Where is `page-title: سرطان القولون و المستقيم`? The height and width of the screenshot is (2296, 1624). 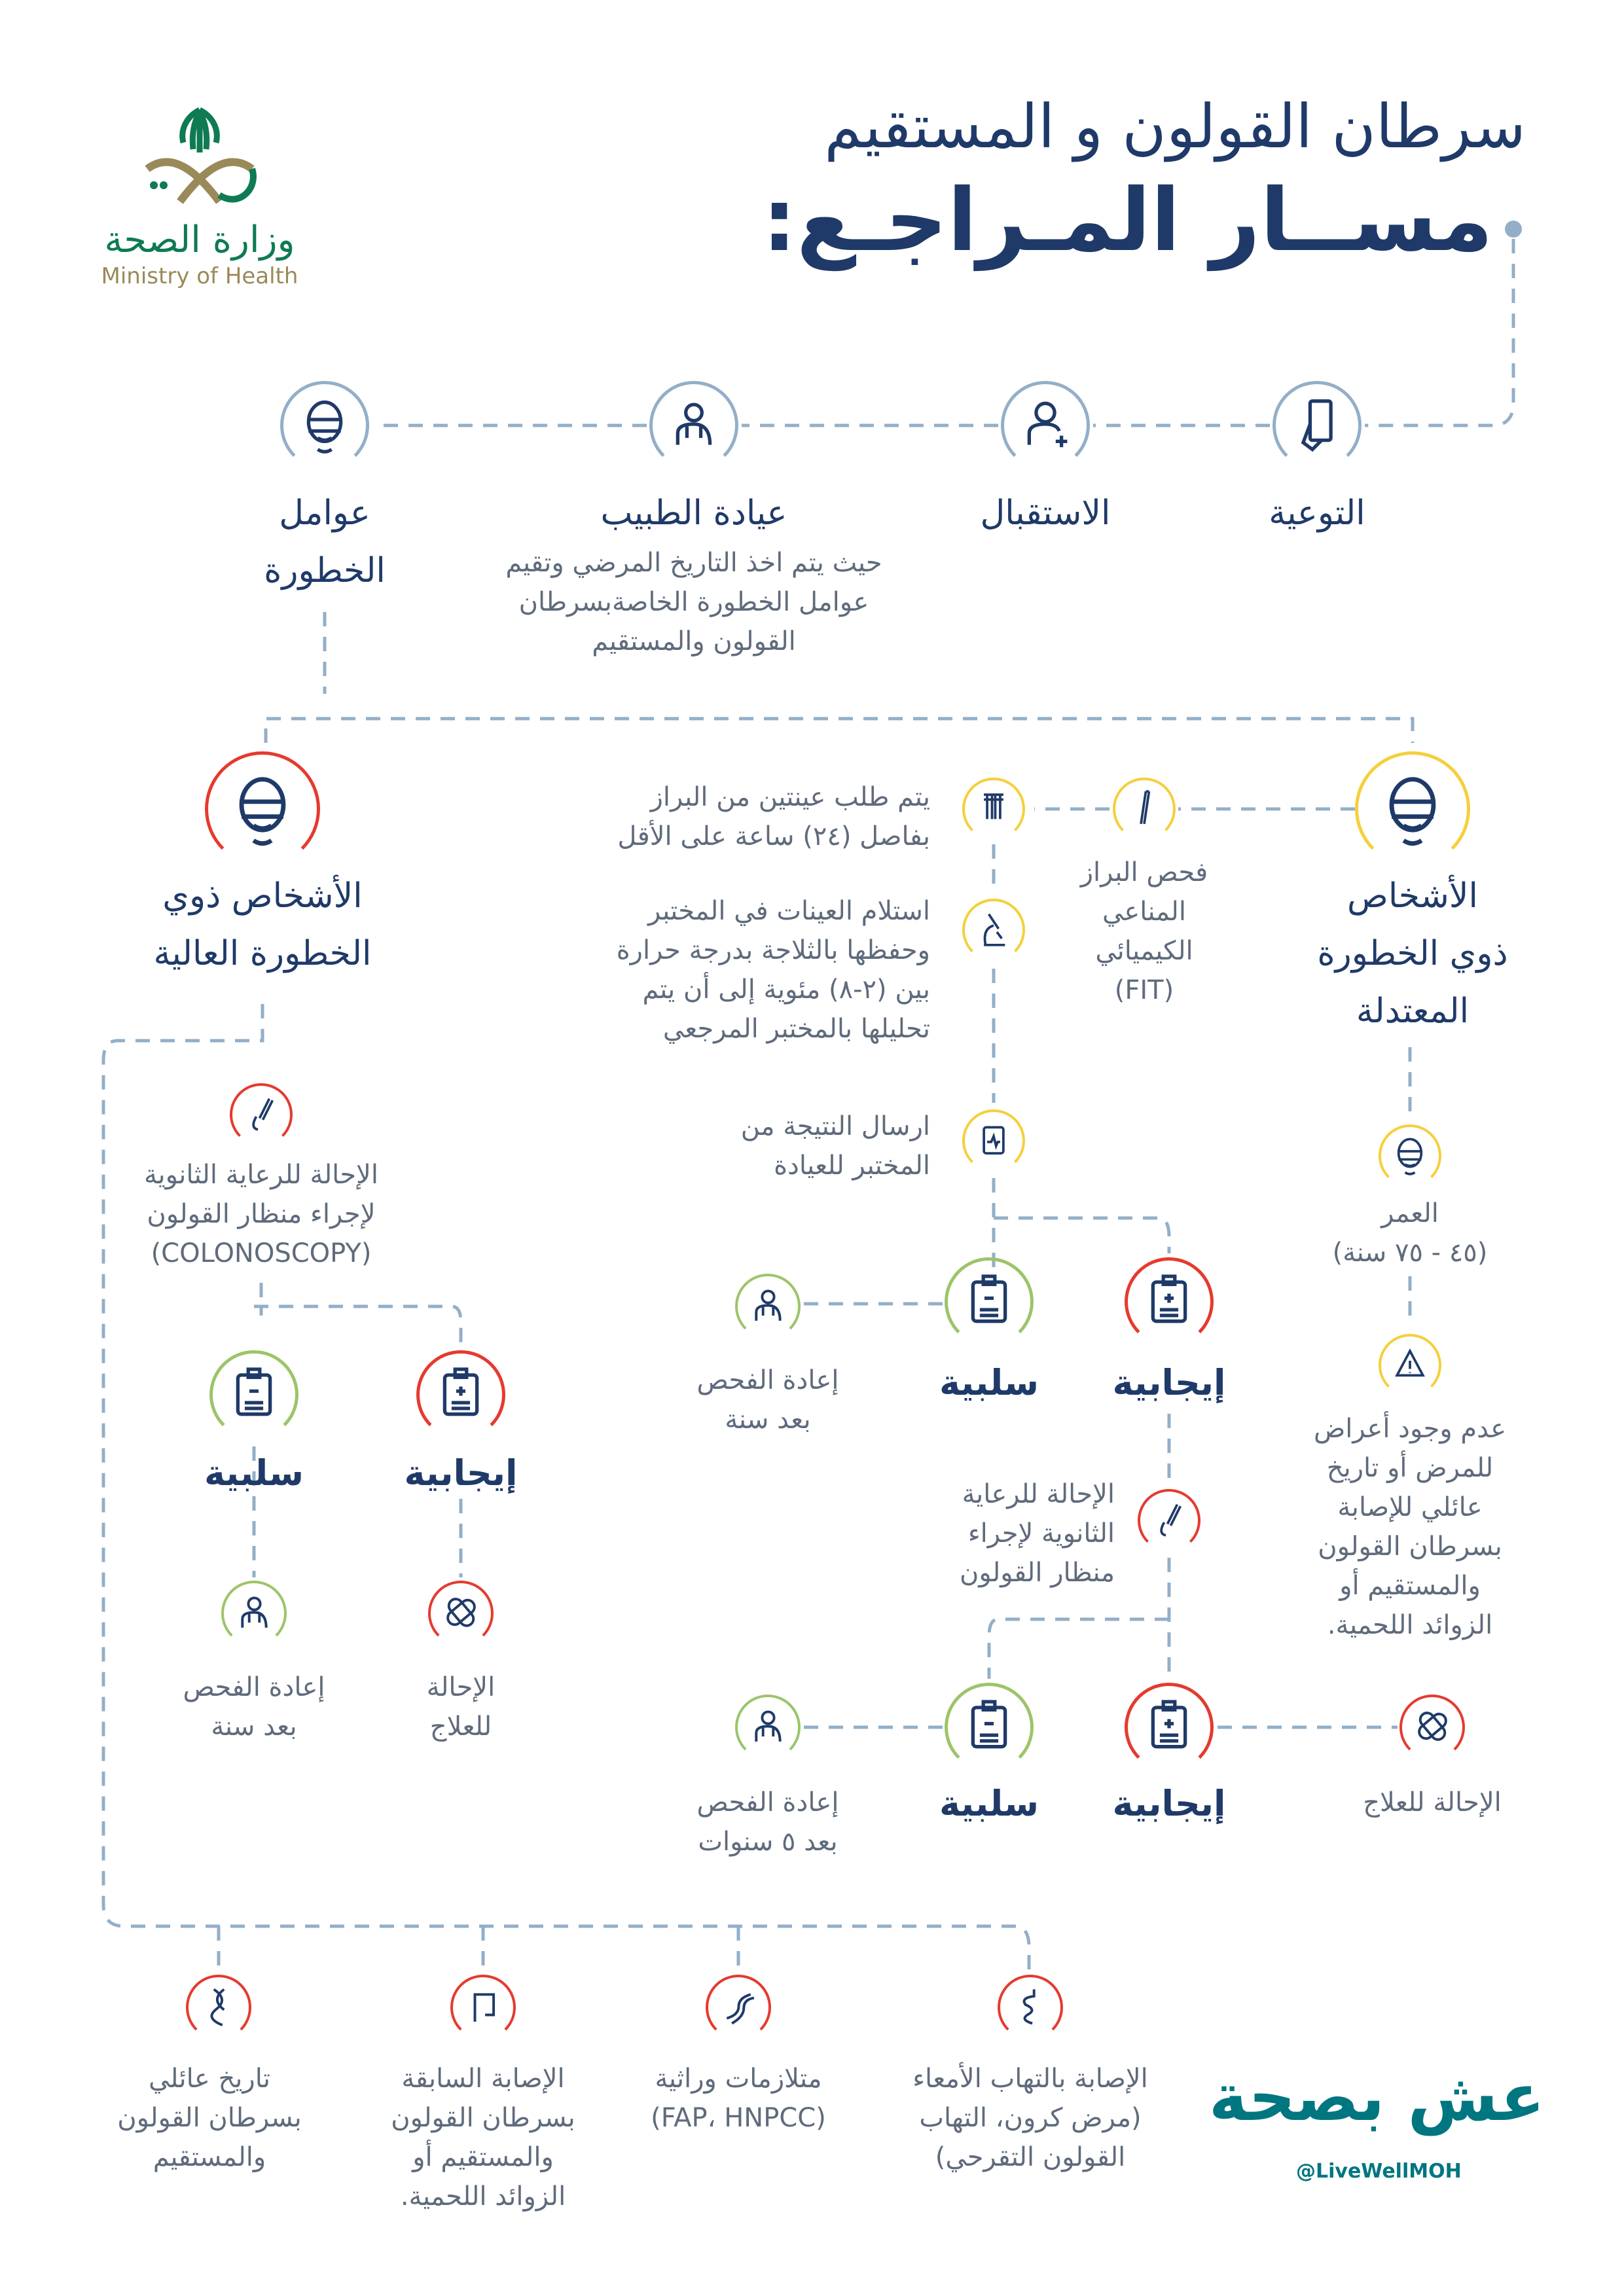
page-title: سرطان القولون و المستقيم is located at coordinates (1175, 127).